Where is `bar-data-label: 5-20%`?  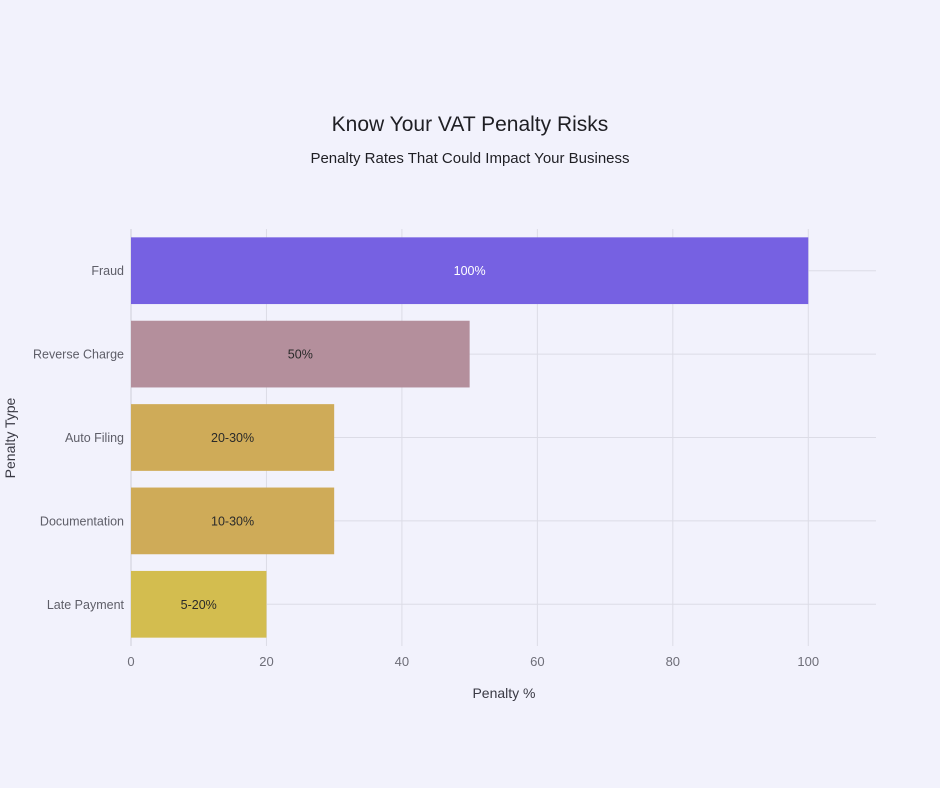 bar-data-label: 5-20% is located at coordinates (199, 605).